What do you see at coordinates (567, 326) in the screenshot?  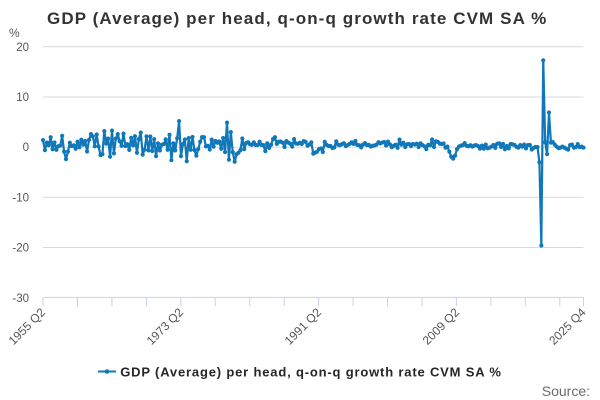 I see `svg-text: 2025 Q4` at bounding box center [567, 326].